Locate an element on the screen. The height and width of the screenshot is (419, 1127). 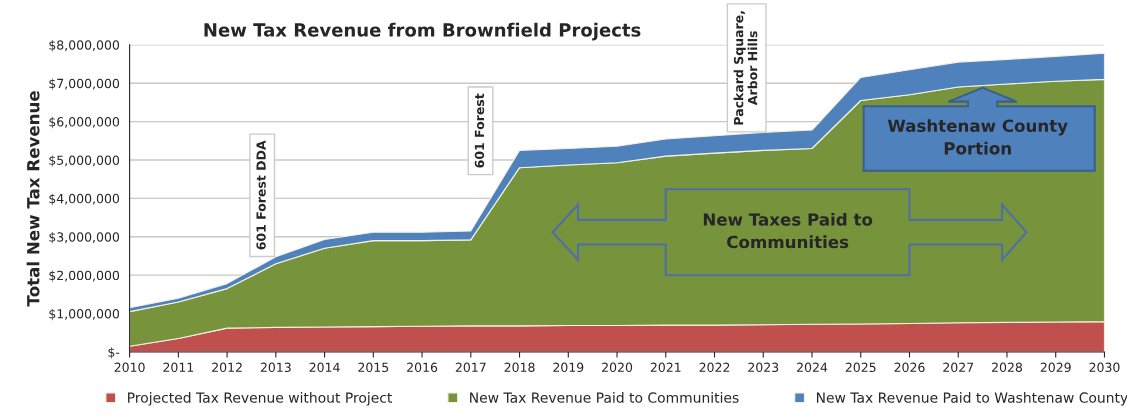
legend-label: Projected Tax Revenue without Project is located at coordinates (260, 399).